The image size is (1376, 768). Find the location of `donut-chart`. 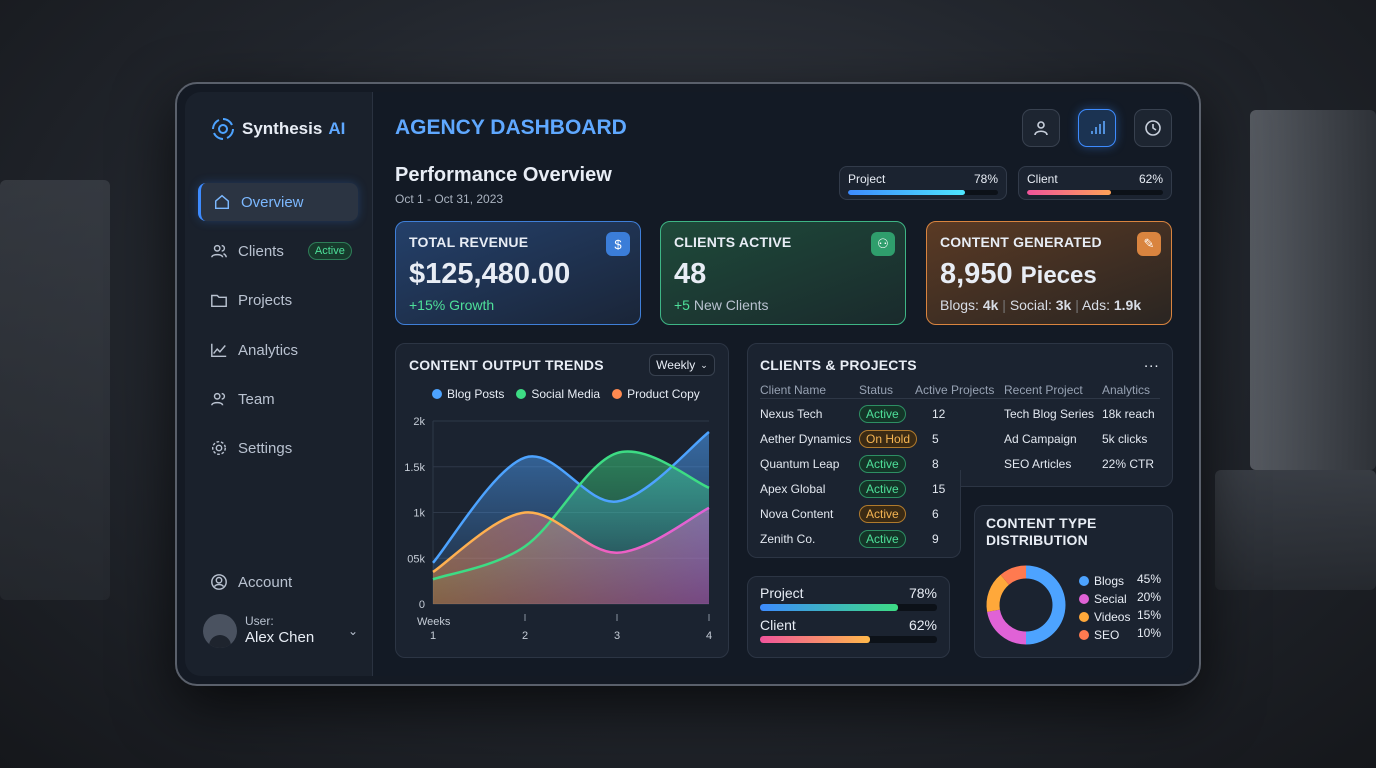

donut-chart is located at coordinates (1026, 605).